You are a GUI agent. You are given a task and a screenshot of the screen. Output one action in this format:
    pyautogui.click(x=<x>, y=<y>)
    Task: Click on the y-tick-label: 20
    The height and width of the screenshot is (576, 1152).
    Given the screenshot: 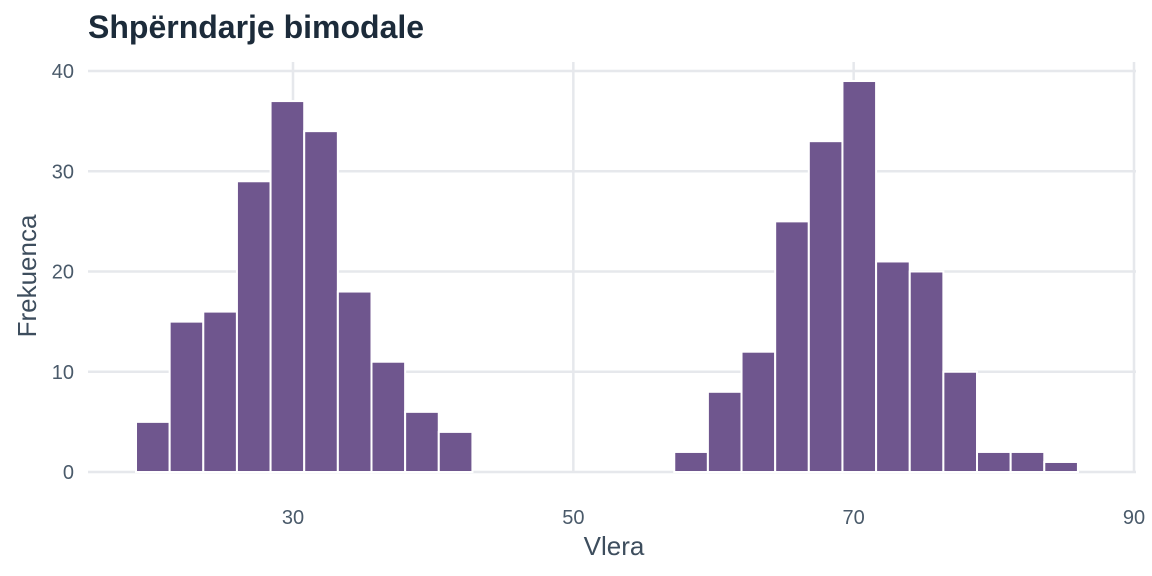 What is the action you would take?
    pyautogui.click(x=63, y=273)
    